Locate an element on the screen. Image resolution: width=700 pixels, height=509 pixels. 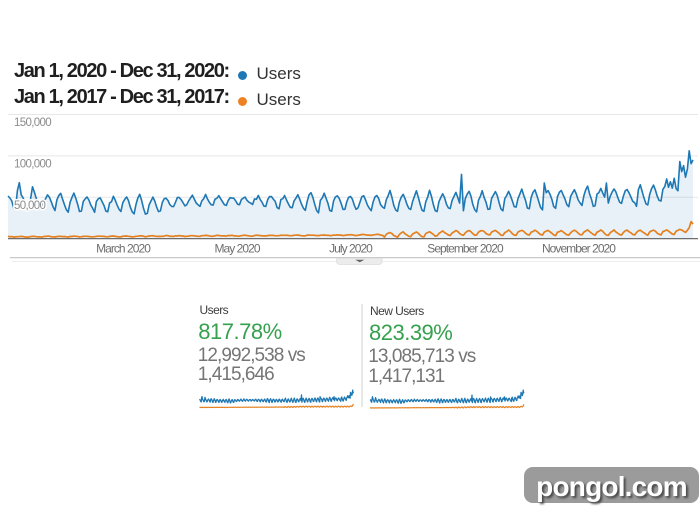
svg-text: 50,000 is located at coordinates (30, 206).